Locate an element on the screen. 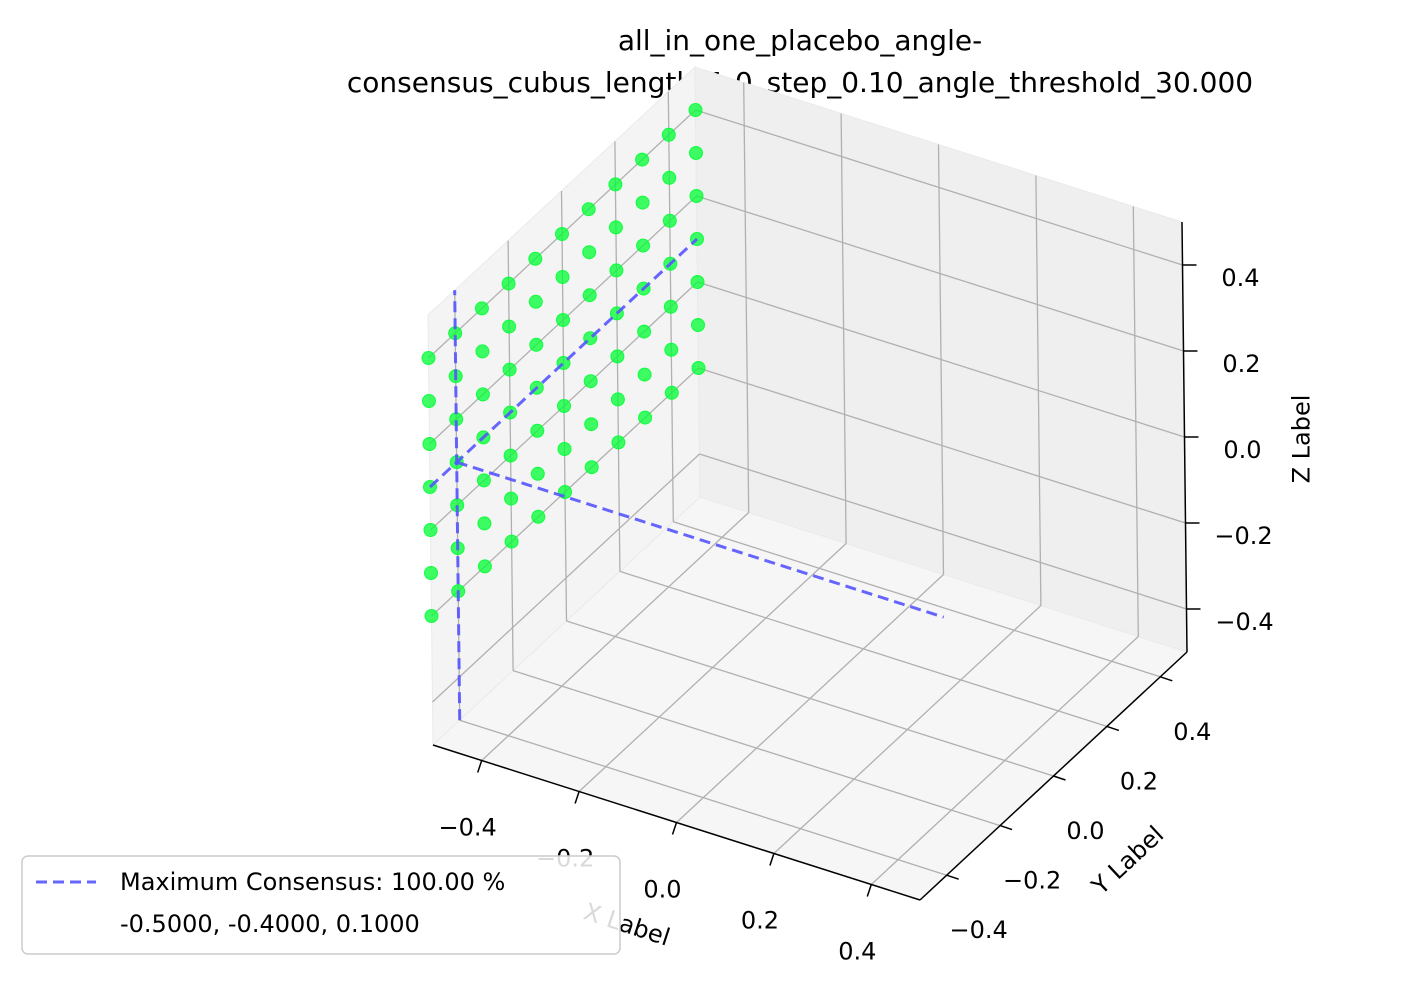 The image size is (1417, 984). legend-label: Maximum Consensus: 100.00 % is located at coordinates (312, 882).